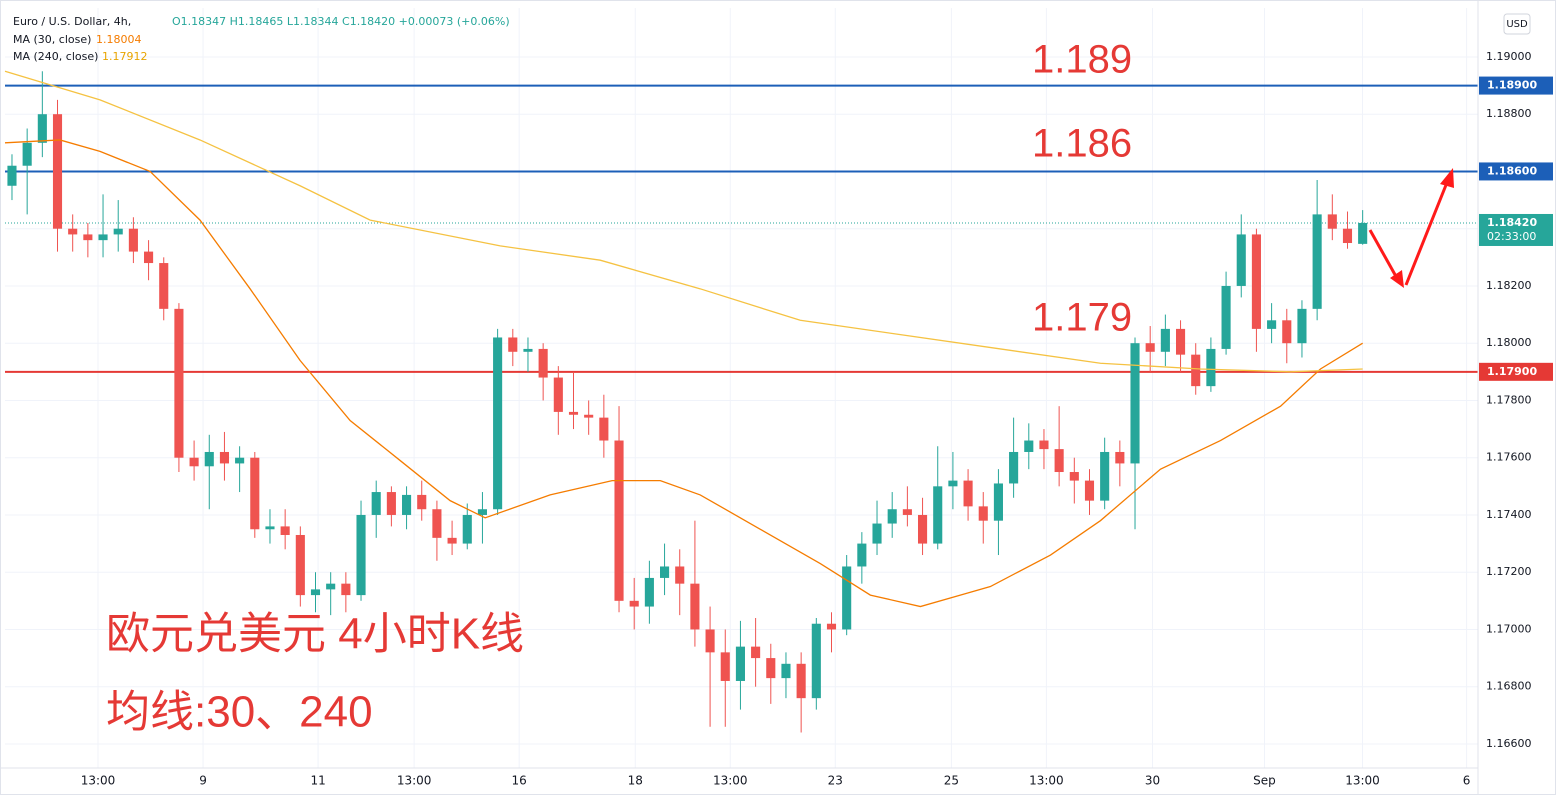 The image size is (1556, 799). I want to click on forecast-arrow, so click(1411, 228).